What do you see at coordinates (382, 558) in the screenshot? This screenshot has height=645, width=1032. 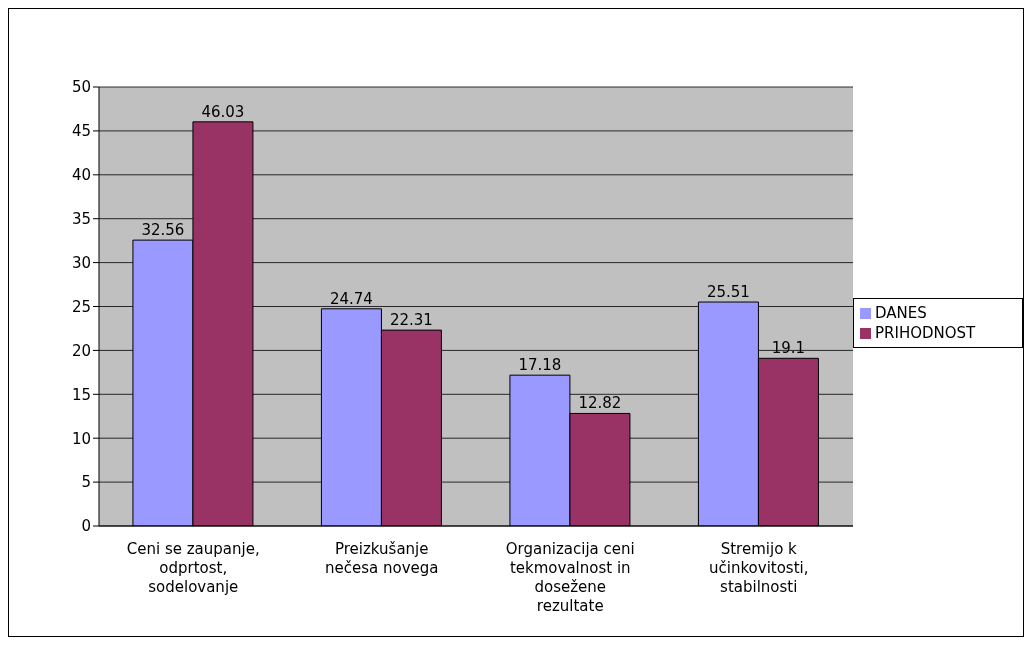 I see `x-tick-label: Preizkušanje nečesa novega` at bounding box center [382, 558].